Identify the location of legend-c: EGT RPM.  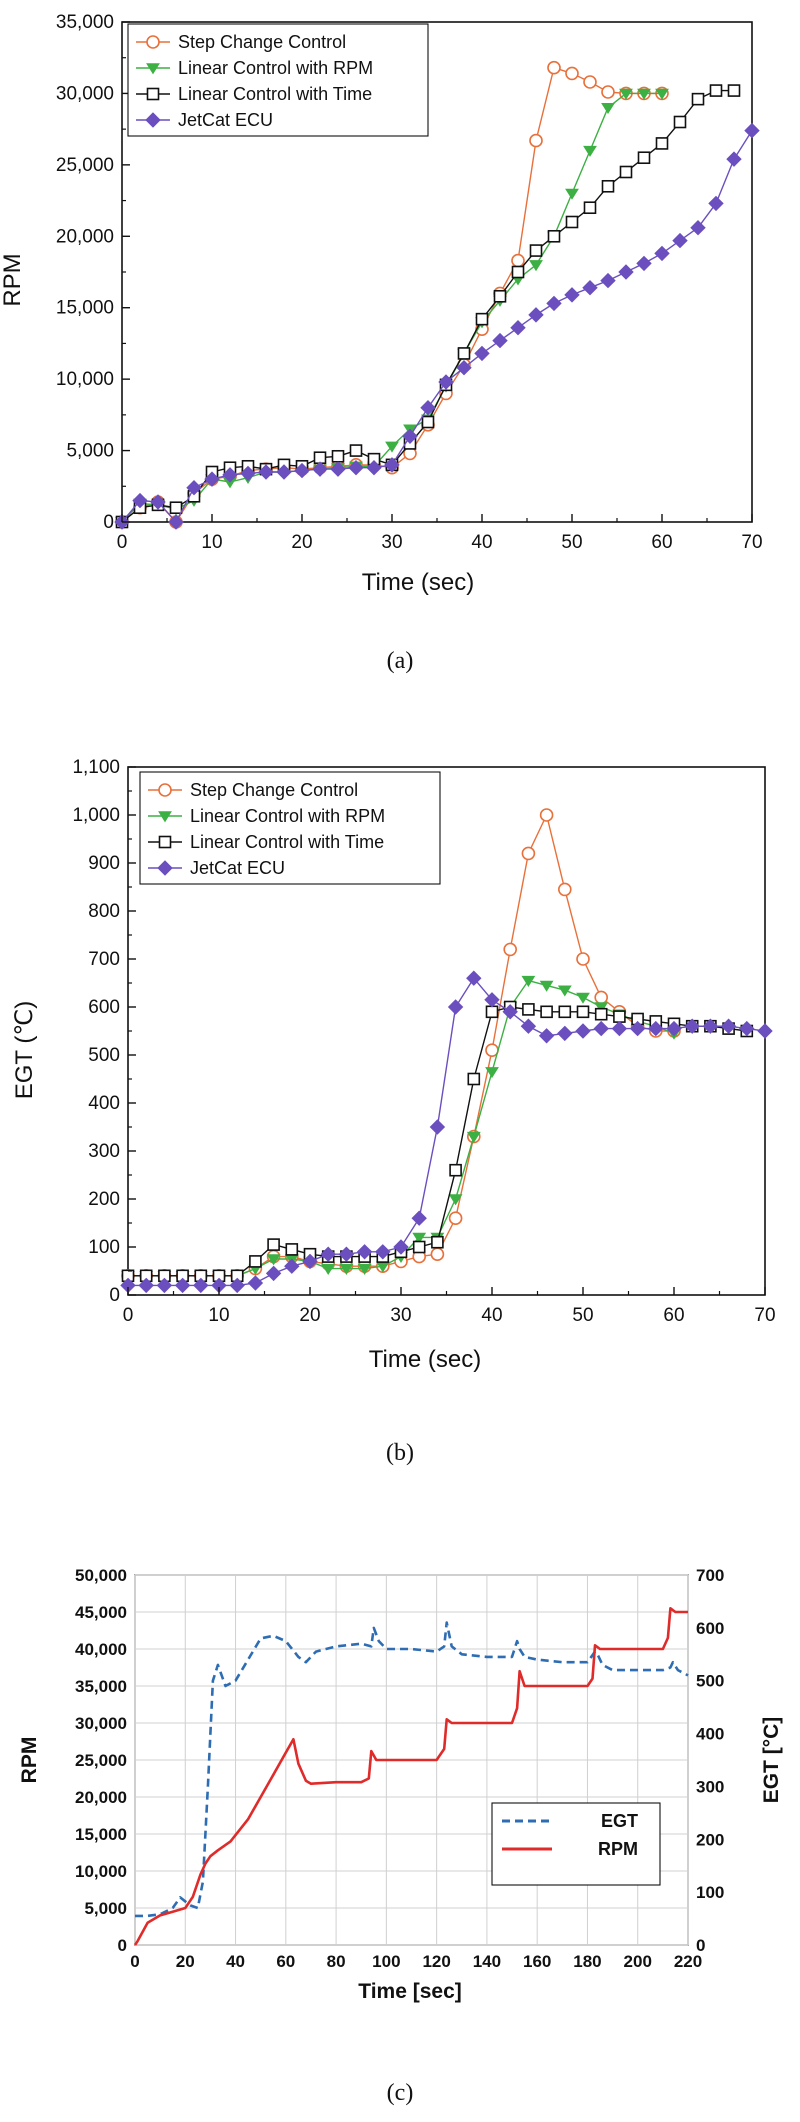
(576, 1844).